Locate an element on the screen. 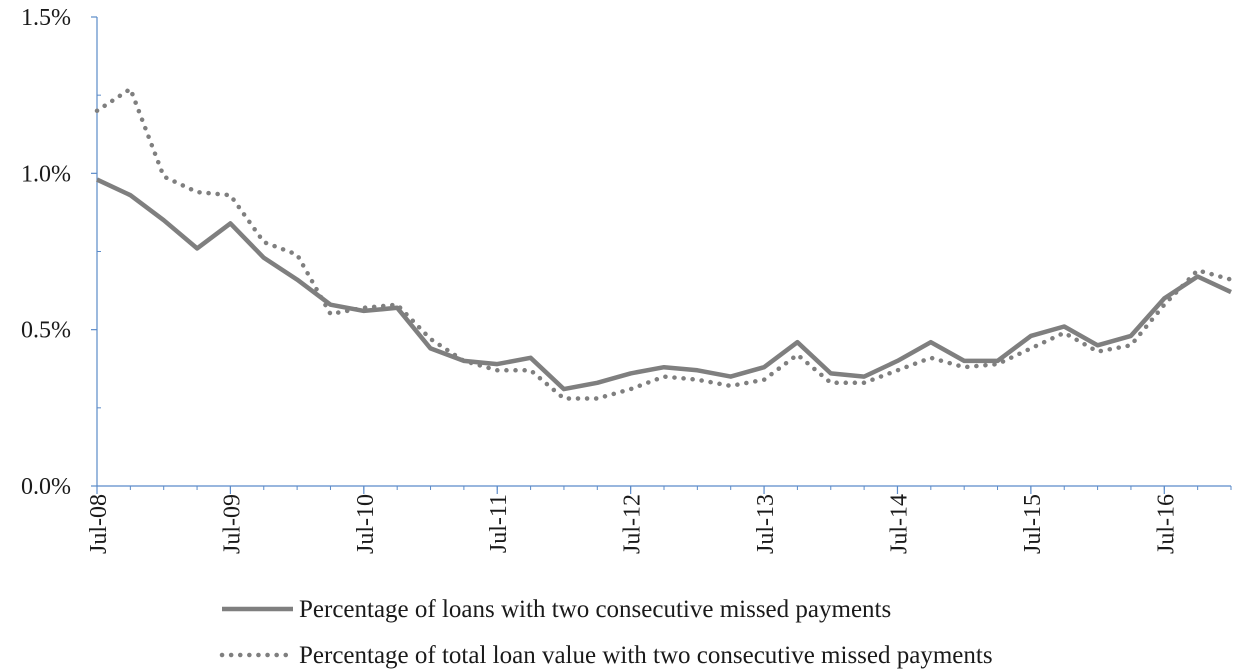 The height and width of the screenshot is (671, 1243). x-tick-label: Jul-11 is located at coordinates (499, 523).